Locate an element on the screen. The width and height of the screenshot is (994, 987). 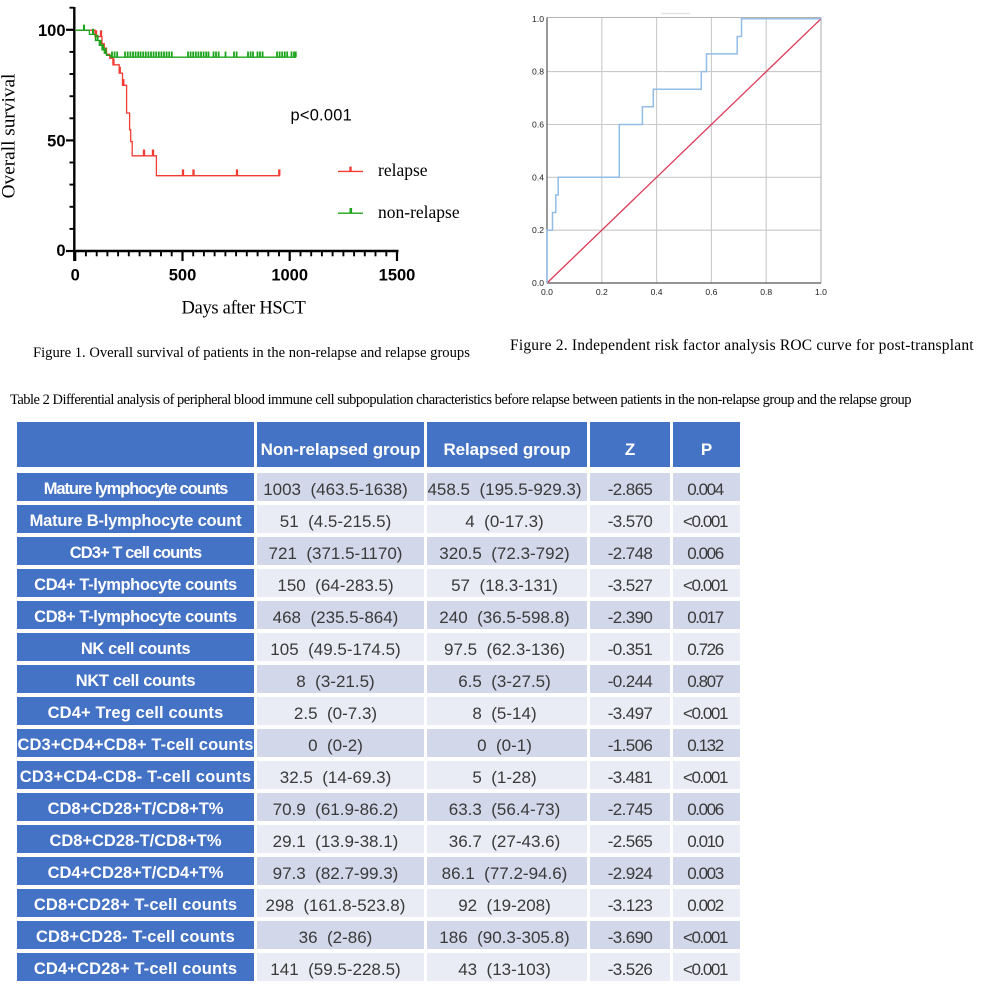
svg-text: p<0.001 is located at coordinates (321, 116).